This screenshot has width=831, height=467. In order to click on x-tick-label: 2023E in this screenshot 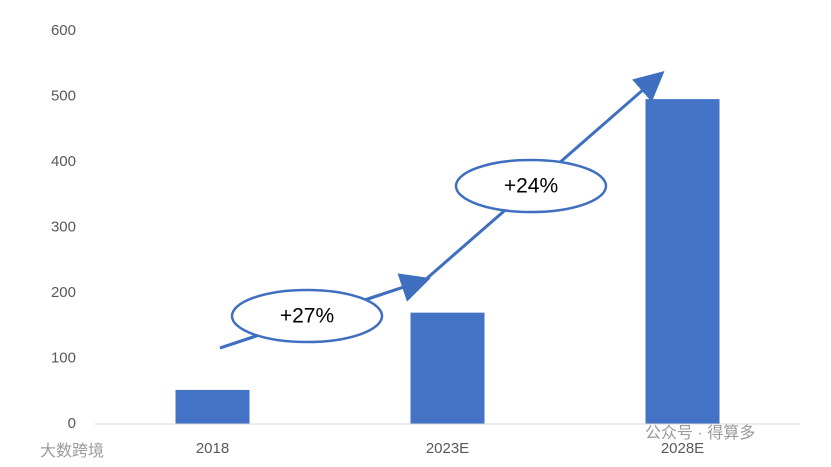, I will do `click(447, 448)`.